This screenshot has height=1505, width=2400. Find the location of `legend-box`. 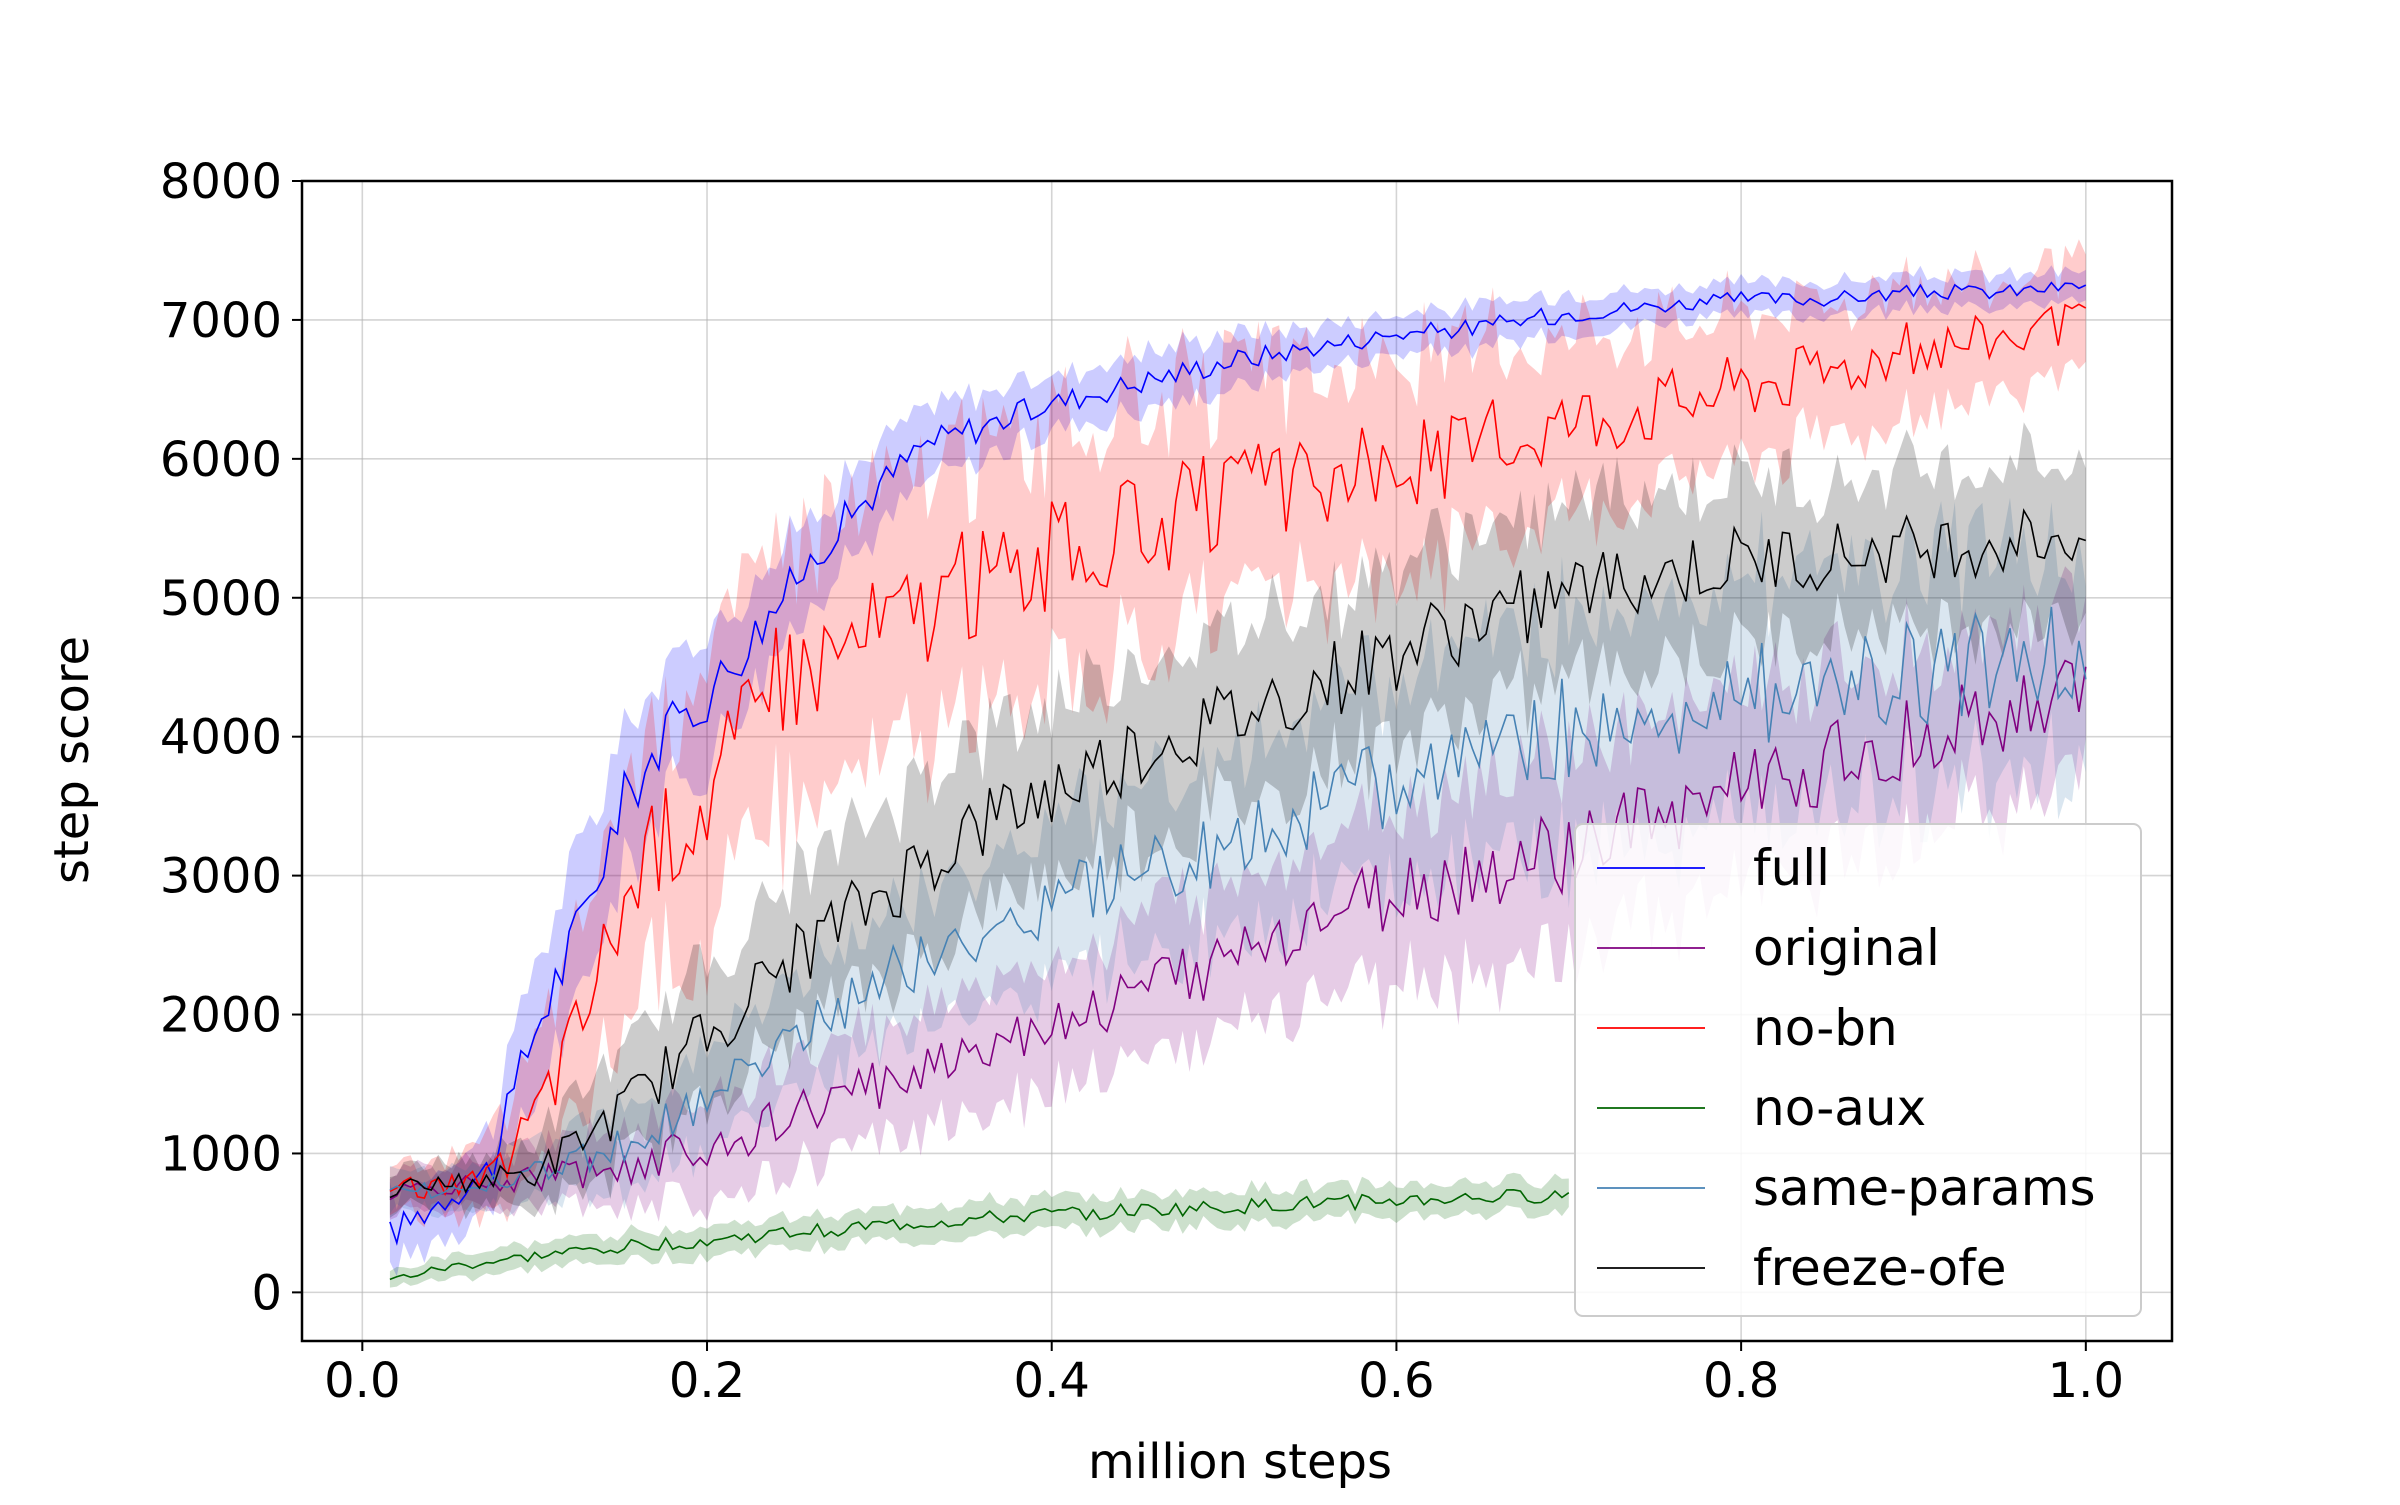

legend-box is located at coordinates (1858, 1070).